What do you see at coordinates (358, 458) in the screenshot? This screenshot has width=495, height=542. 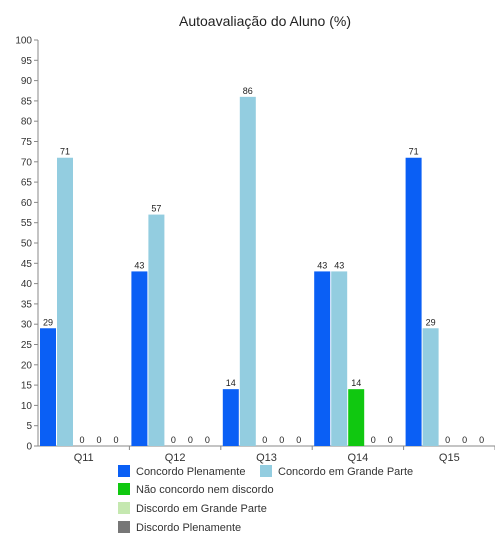 I see `x-tick-label: Q14` at bounding box center [358, 458].